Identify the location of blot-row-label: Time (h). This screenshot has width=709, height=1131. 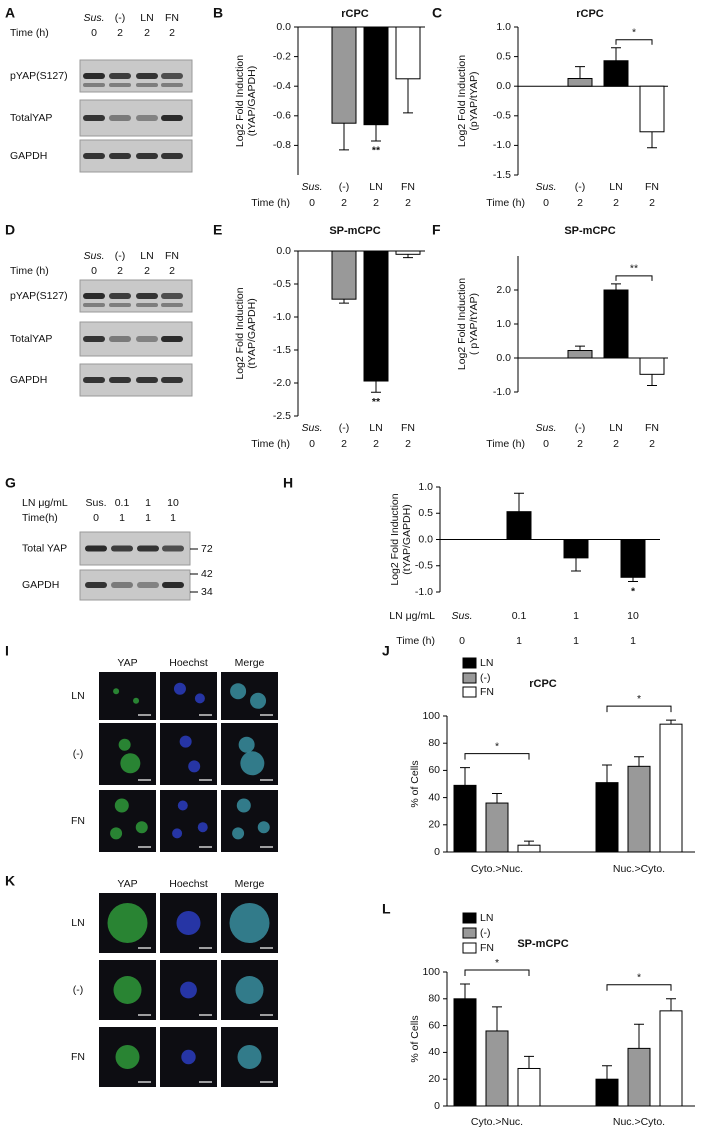
(29, 33).